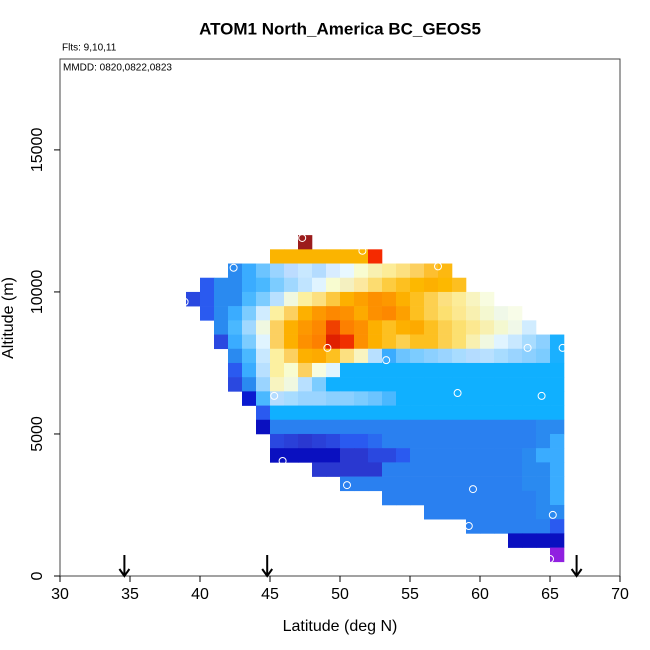  What do you see at coordinates (340, 28) in the screenshot?
I see `chart-title: ATOM1 North_America BC_GEOS5` at bounding box center [340, 28].